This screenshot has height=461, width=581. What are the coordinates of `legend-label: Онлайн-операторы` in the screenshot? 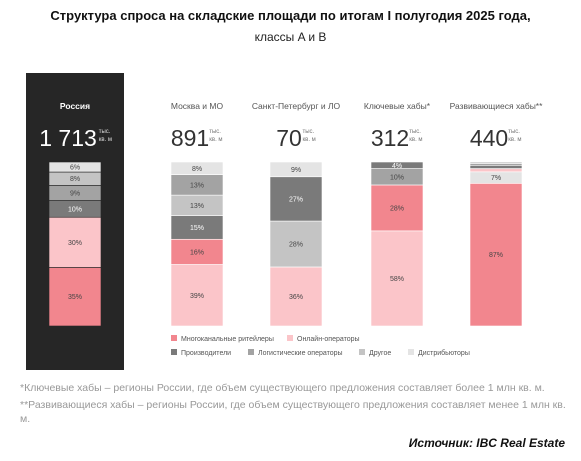 It's located at (328, 339).